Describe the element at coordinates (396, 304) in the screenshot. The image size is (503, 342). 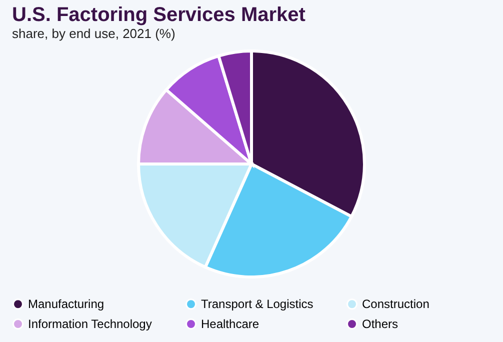
I see `legend-label: Construction` at that location.